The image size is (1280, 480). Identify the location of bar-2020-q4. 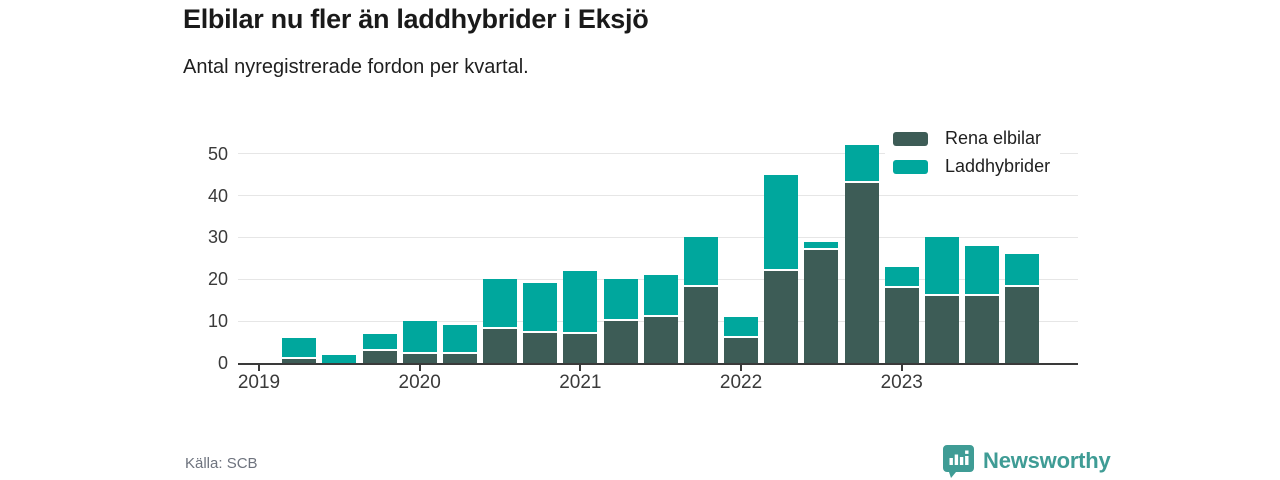
(540, 323).